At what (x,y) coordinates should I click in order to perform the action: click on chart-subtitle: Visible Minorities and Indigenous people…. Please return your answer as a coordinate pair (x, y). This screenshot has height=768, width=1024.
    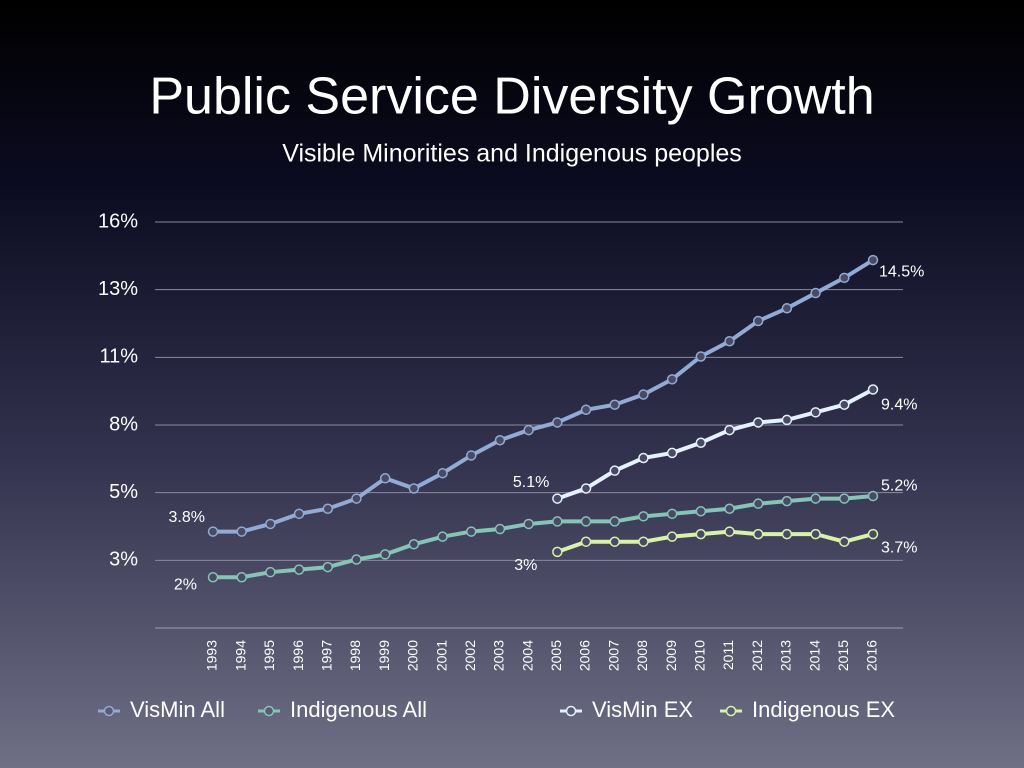
    Looking at the image, I should click on (512, 154).